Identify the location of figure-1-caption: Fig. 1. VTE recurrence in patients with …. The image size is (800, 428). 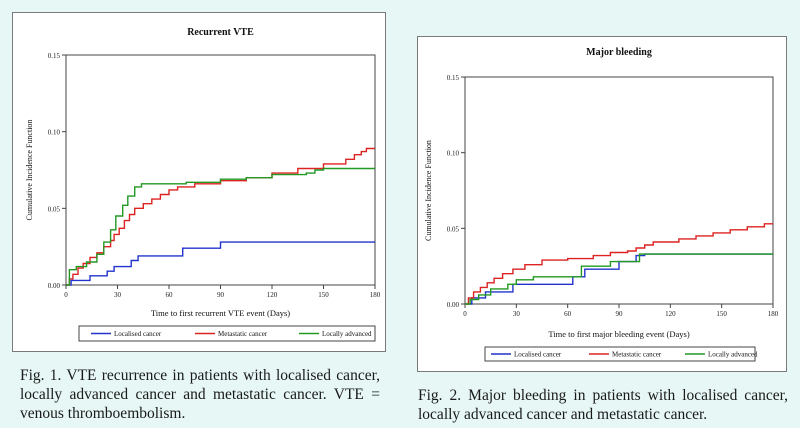
(200, 394).